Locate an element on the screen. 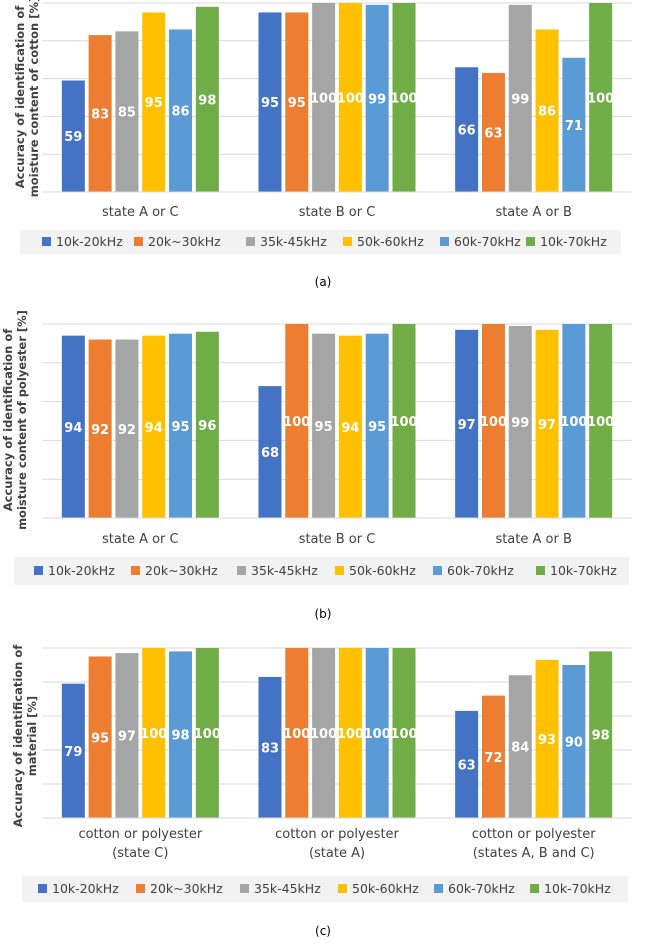  category-label: (state C) is located at coordinates (140, 853).